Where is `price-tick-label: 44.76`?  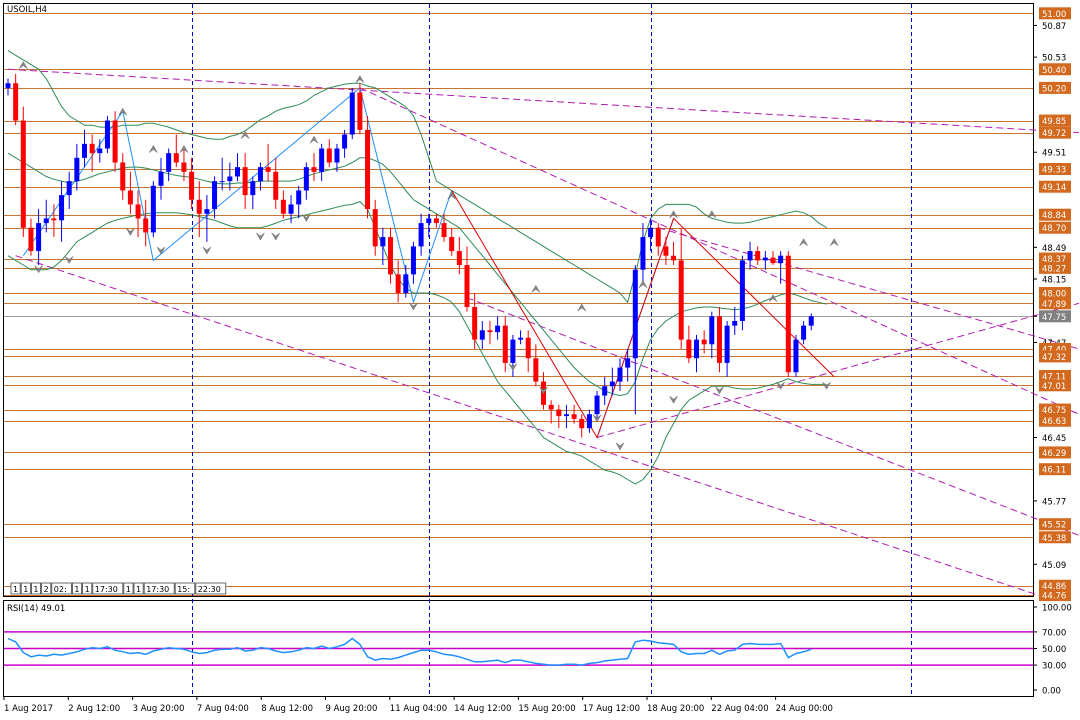
price-tick-label: 44.76 is located at coordinates (1054, 597).